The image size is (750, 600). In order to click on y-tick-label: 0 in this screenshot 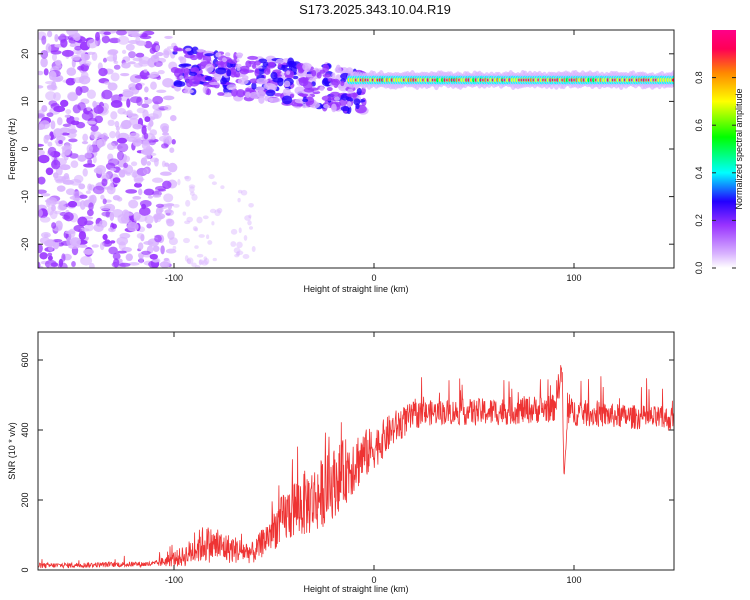, I will do `click(25, 569)`.